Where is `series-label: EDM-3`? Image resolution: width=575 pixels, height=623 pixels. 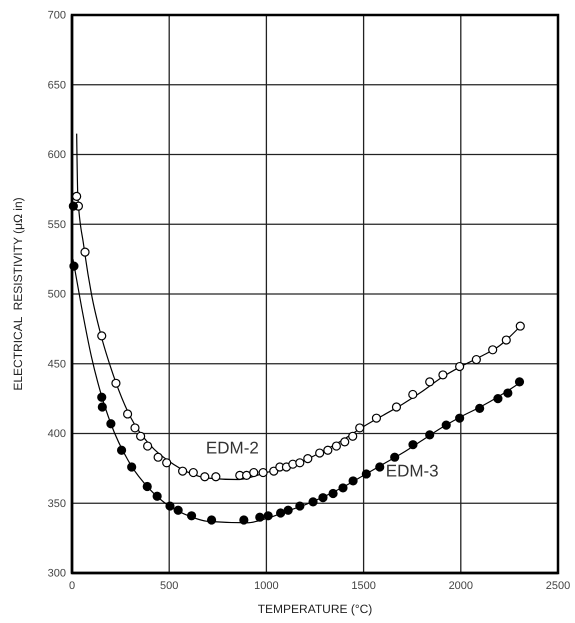 series-label: EDM-3 is located at coordinates (412, 471).